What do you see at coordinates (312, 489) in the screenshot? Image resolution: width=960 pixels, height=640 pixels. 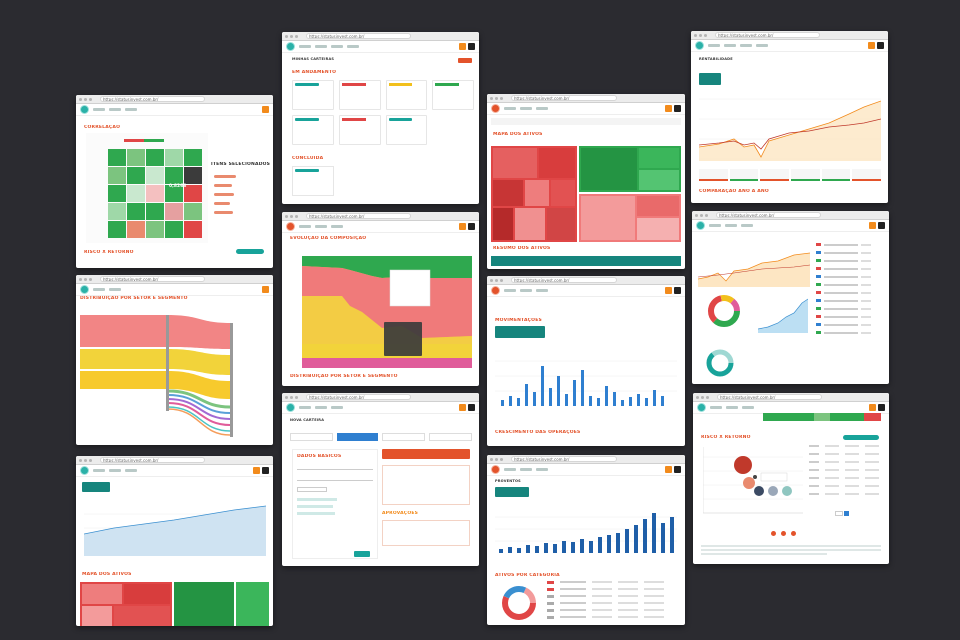 I see `currency-select` at bounding box center [312, 489].